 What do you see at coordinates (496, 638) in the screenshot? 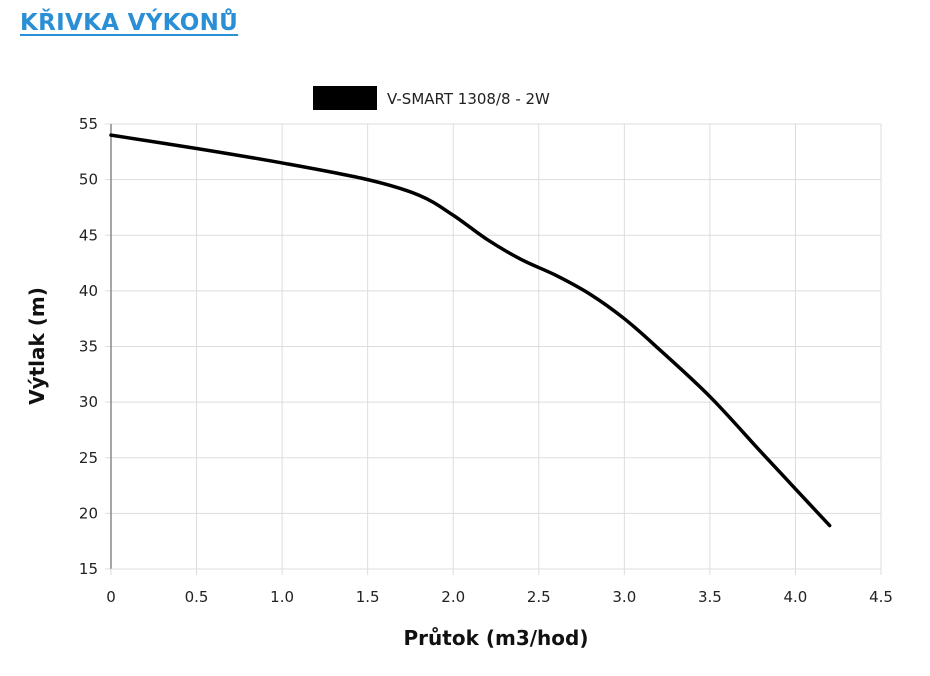
I see `x-axis-title: Průtok (m3/hod)` at bounding box center [496, 638].